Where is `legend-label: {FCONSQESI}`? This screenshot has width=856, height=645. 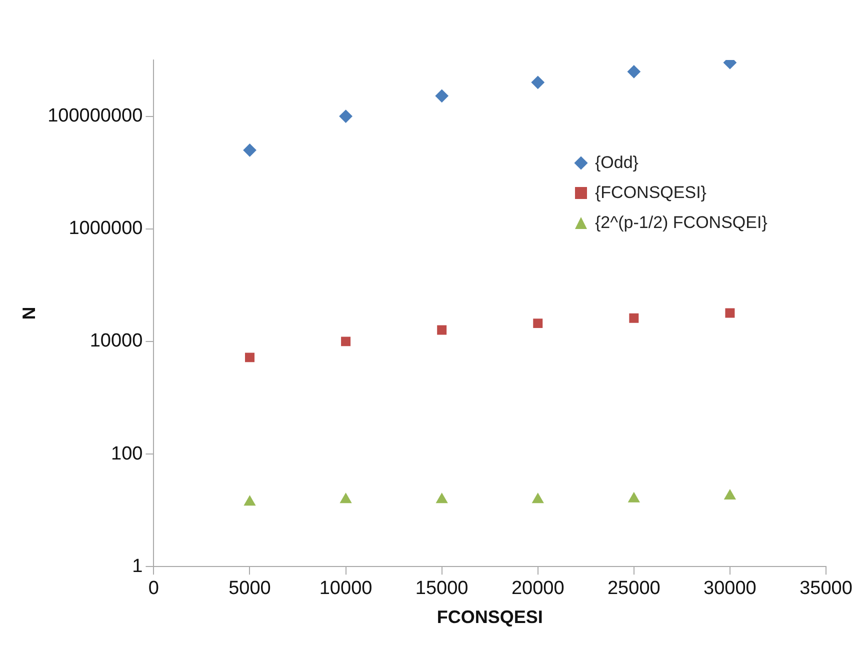 legend-label: {FCONSQESI} is located at coordinates (650, 193).